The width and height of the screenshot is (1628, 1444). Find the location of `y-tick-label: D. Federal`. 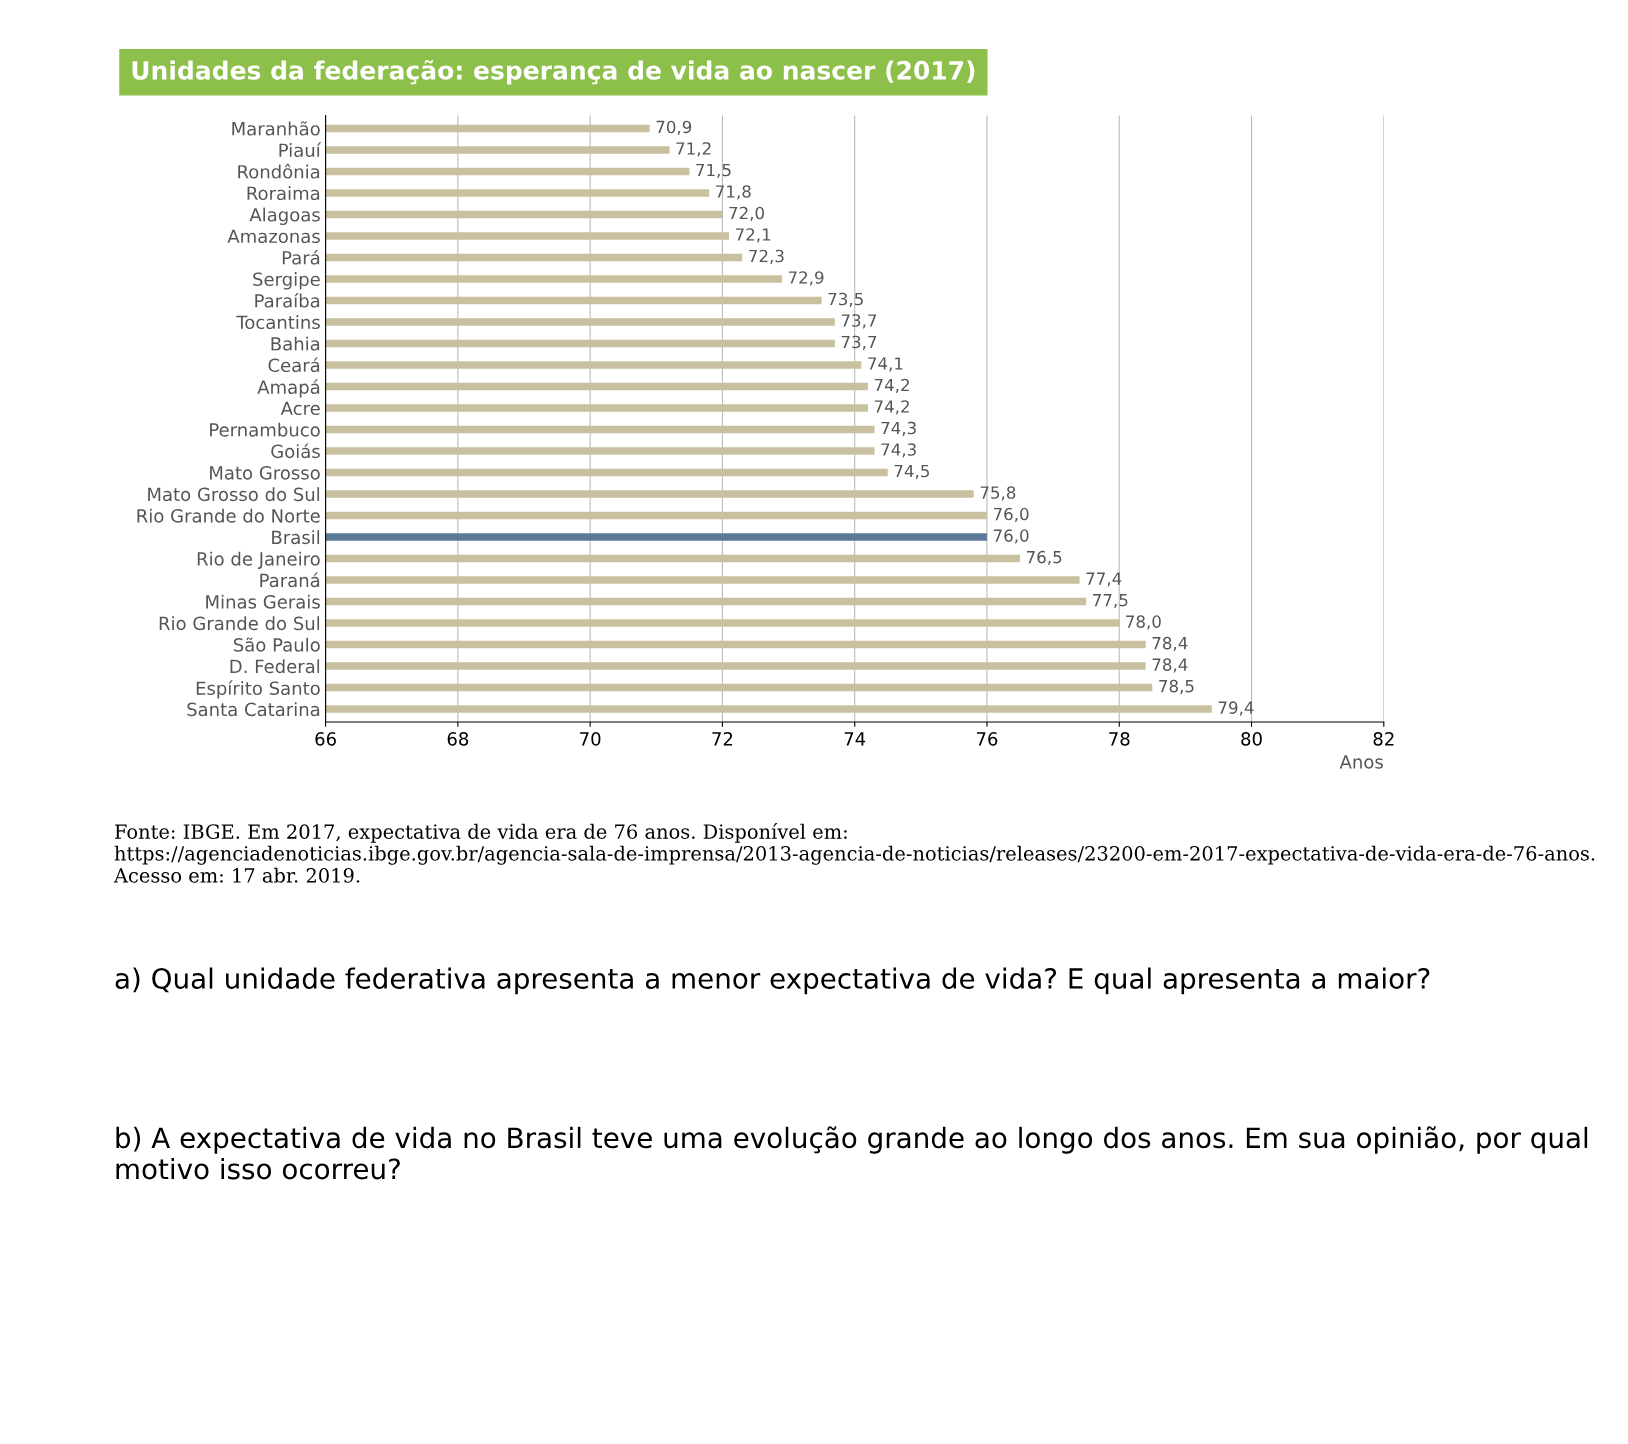

y-tick-label: D. Federal is located at coordinates (275, 666).